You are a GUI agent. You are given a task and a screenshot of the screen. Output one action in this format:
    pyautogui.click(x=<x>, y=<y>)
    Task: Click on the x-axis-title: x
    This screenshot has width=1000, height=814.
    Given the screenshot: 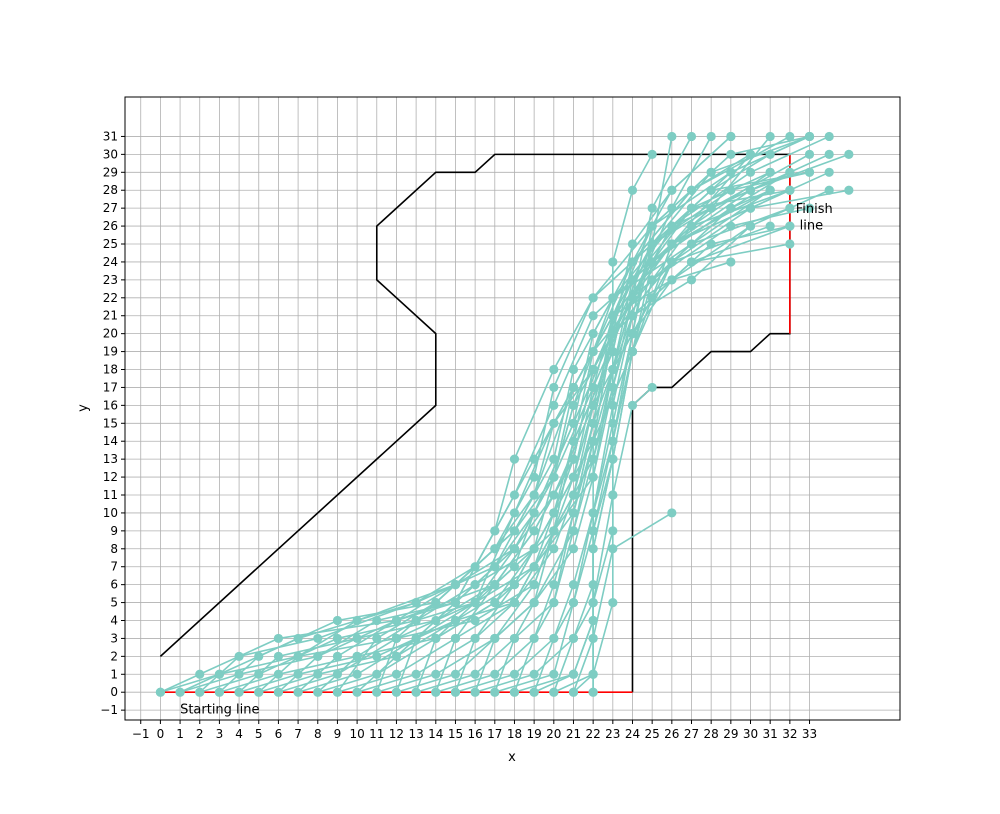 What is the action you would take?
    pyautogui.click(x=512, y=757)
    